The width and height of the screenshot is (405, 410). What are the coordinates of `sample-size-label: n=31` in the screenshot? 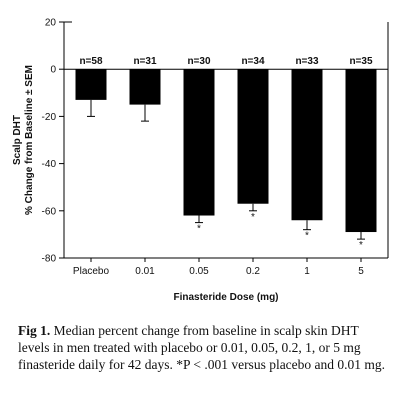 It's located at (145, 61).